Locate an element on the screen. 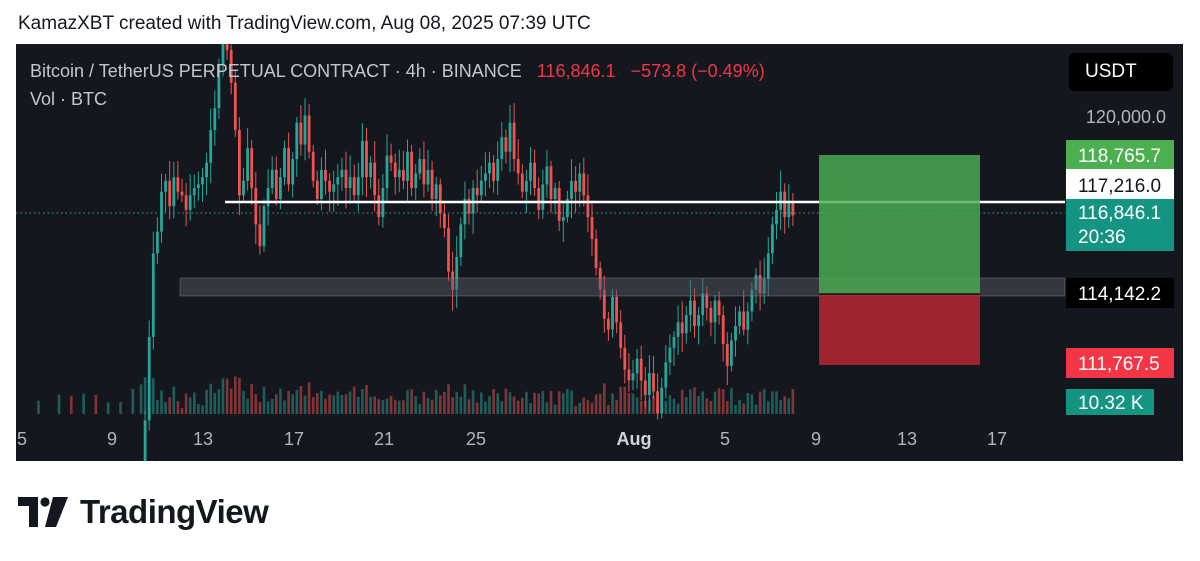 The width and height of the screenshot is (1200, 561). price-change: −573.8 (−0.49%) is located at coordinates (697, 71).